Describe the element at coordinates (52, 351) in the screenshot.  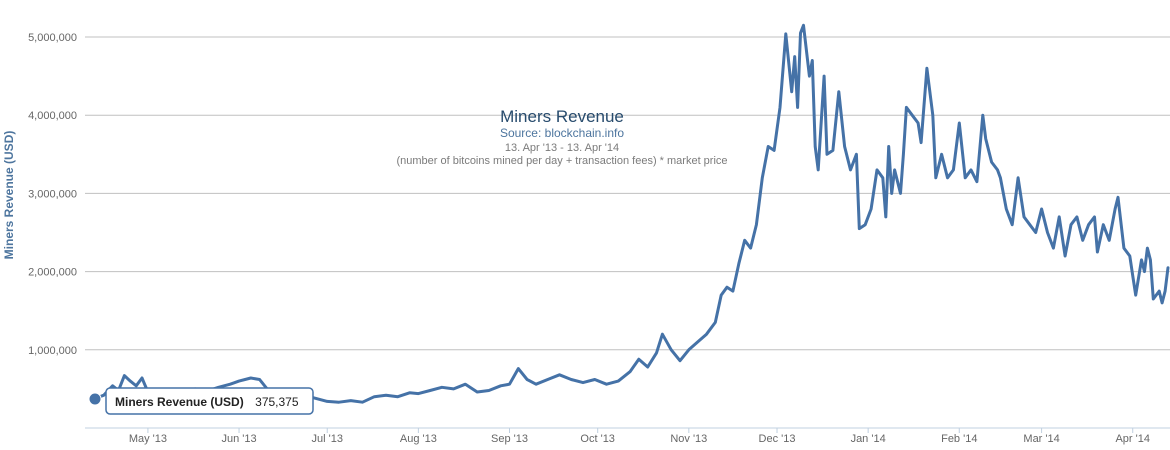
I see `y-tick-label: 1,000,000` at that location.